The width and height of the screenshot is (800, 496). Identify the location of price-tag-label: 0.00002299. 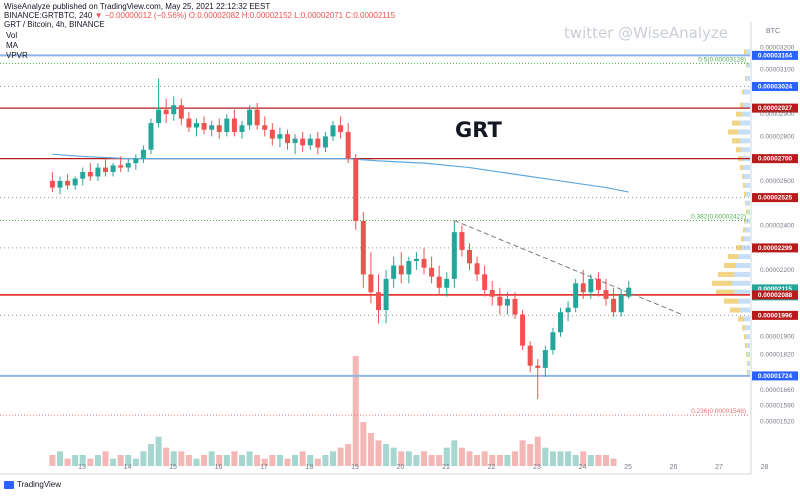
(775, 248).